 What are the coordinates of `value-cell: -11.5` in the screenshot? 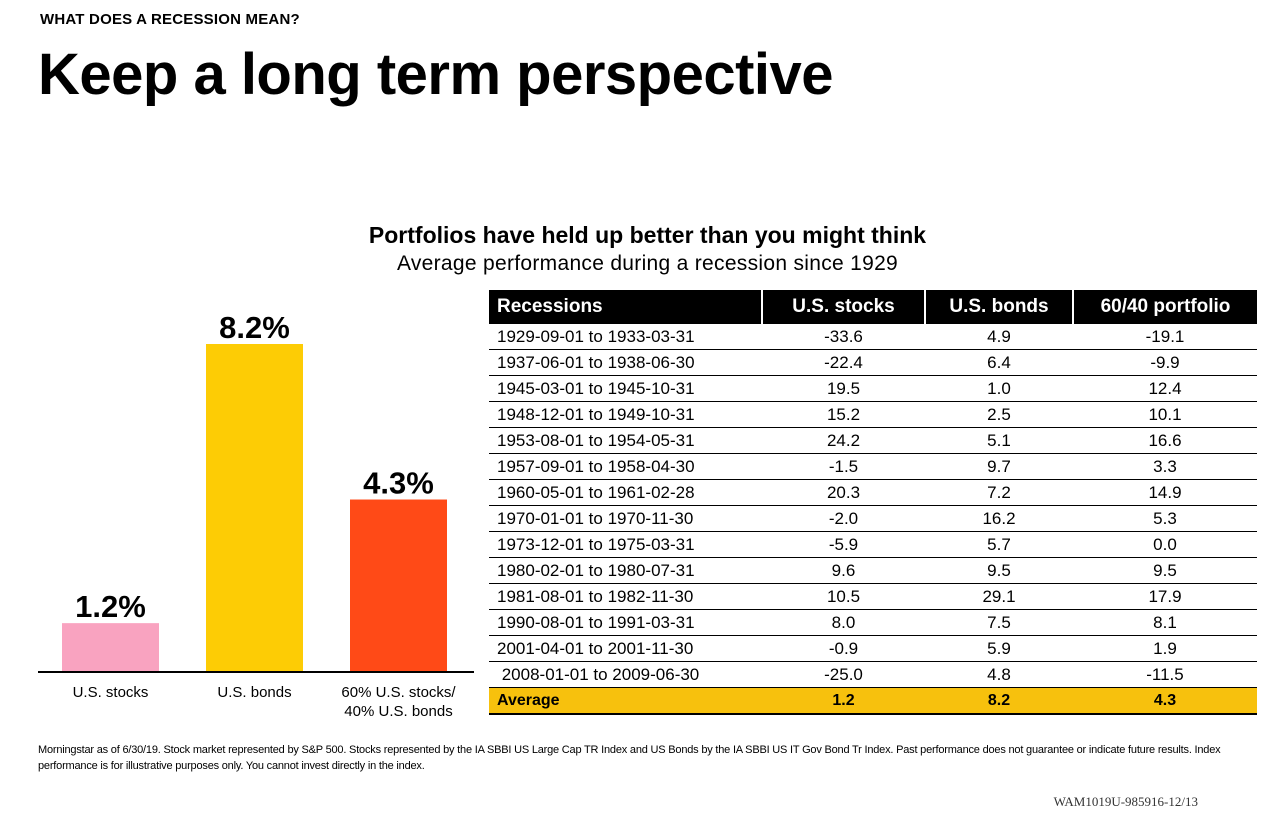 It's located at (1165, 674).